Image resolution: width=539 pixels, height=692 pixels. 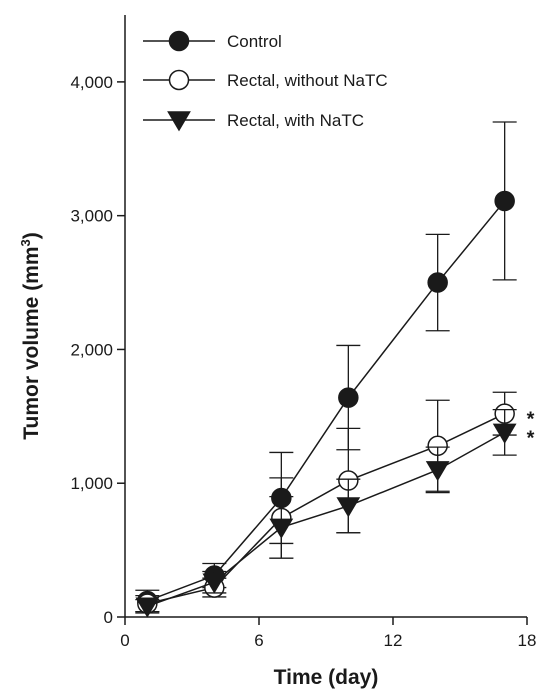 I want to click on legend-entry: Rectal, with NaTC, so click(x=253, y=121).